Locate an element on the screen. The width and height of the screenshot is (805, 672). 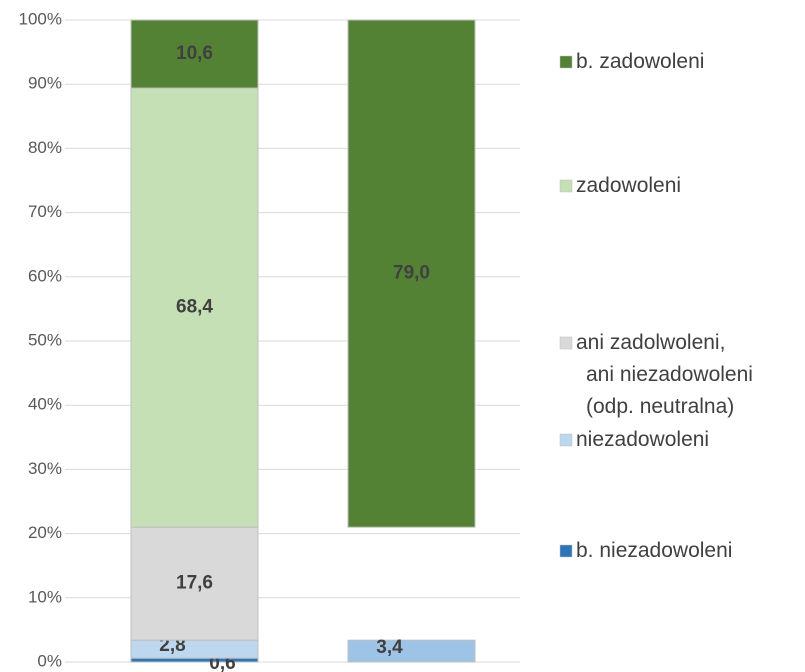
y-tick-label: 100% is located at coordinates (40, 18).